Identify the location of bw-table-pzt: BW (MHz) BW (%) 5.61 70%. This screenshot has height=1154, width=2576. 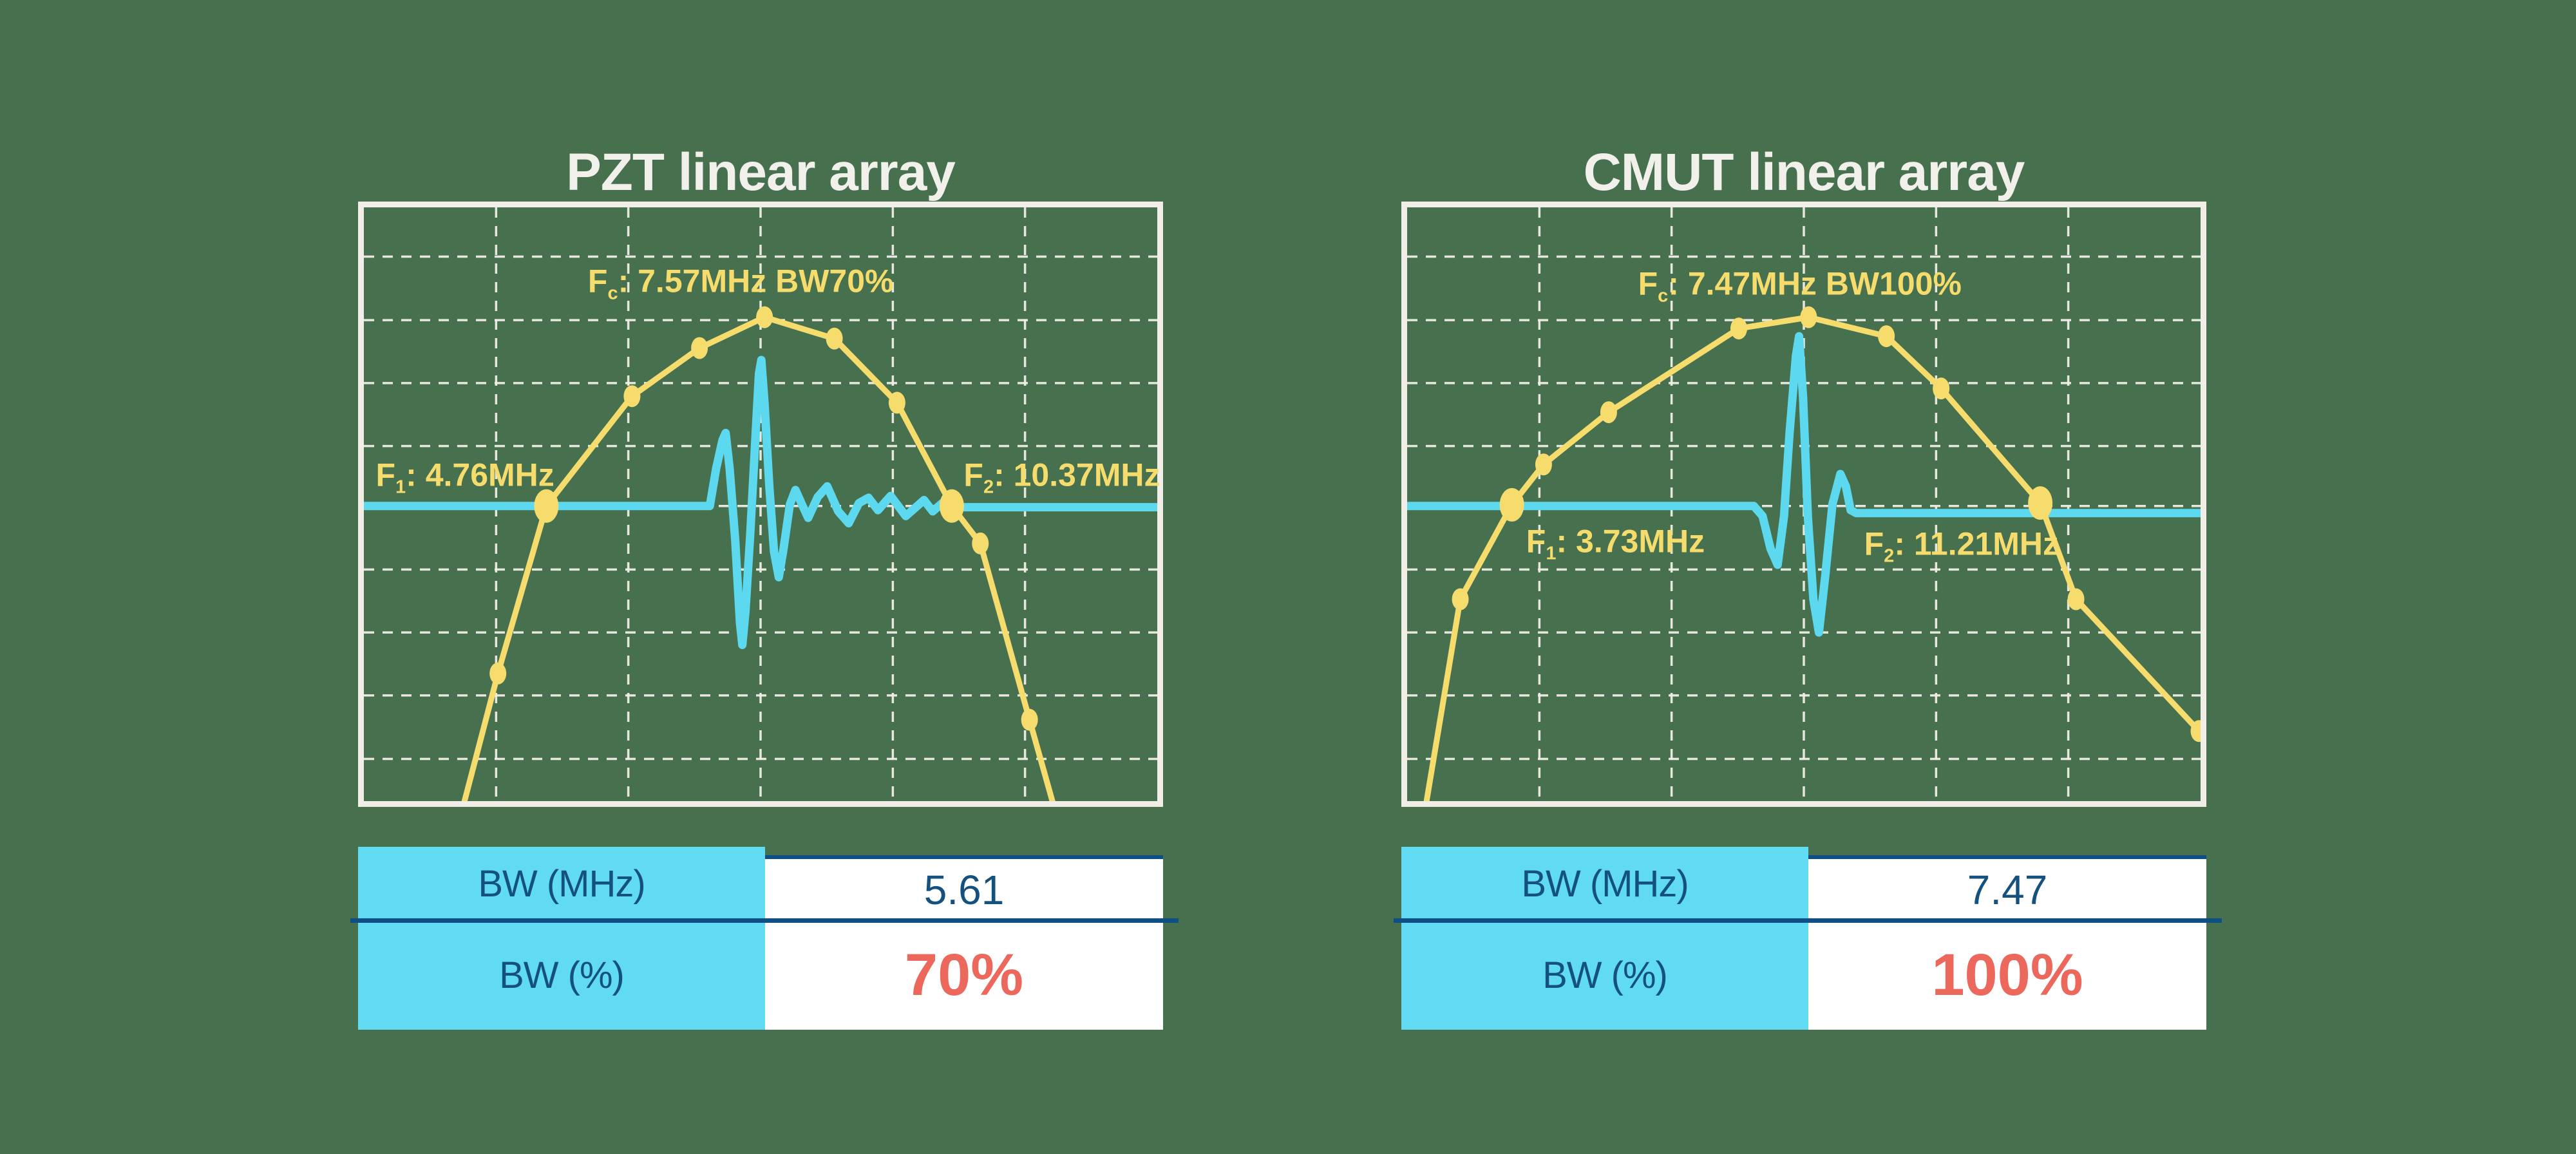
(760, 938).